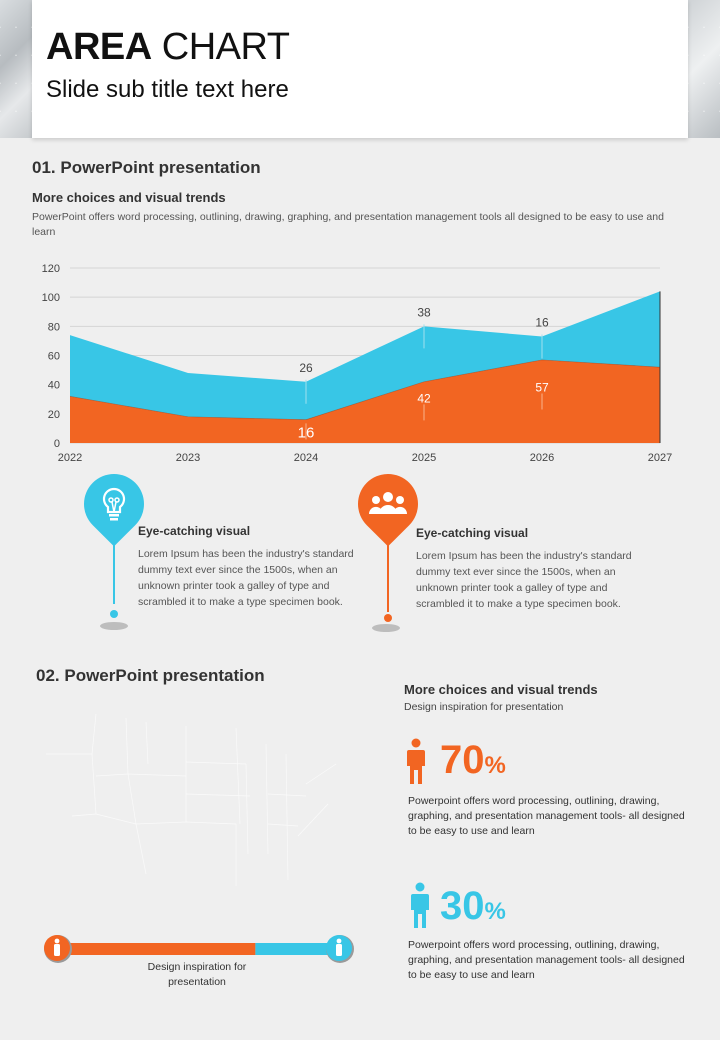 The width and height of the screenshot is (720, 1040). Describe the element at coordinates (424, 458) in the screenshot. I see `x-tick-label: 2025` at that location.